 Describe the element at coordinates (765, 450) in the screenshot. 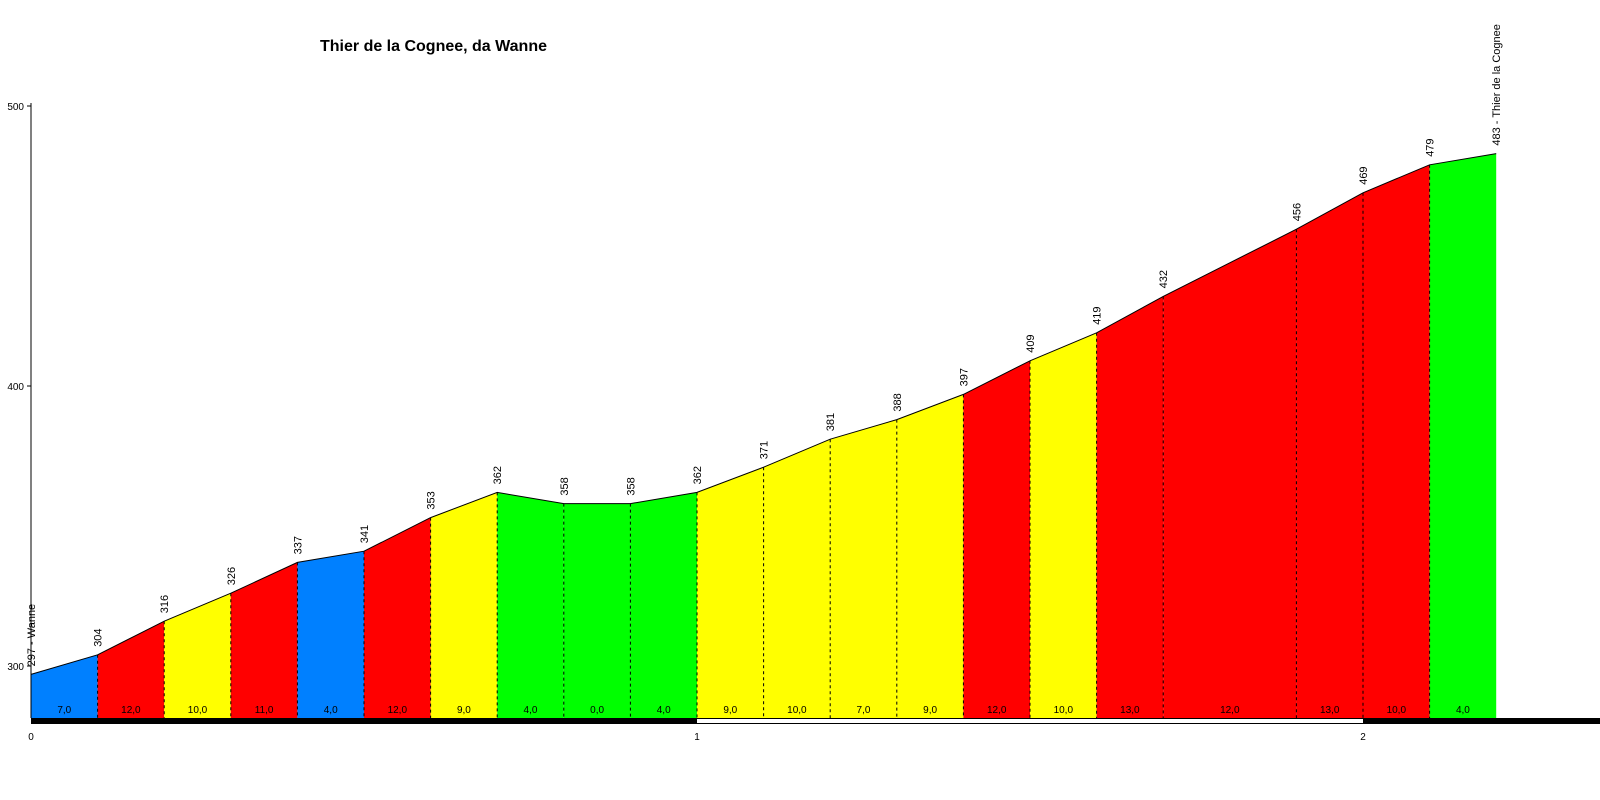

I see `elevation-label: 371` at that location.